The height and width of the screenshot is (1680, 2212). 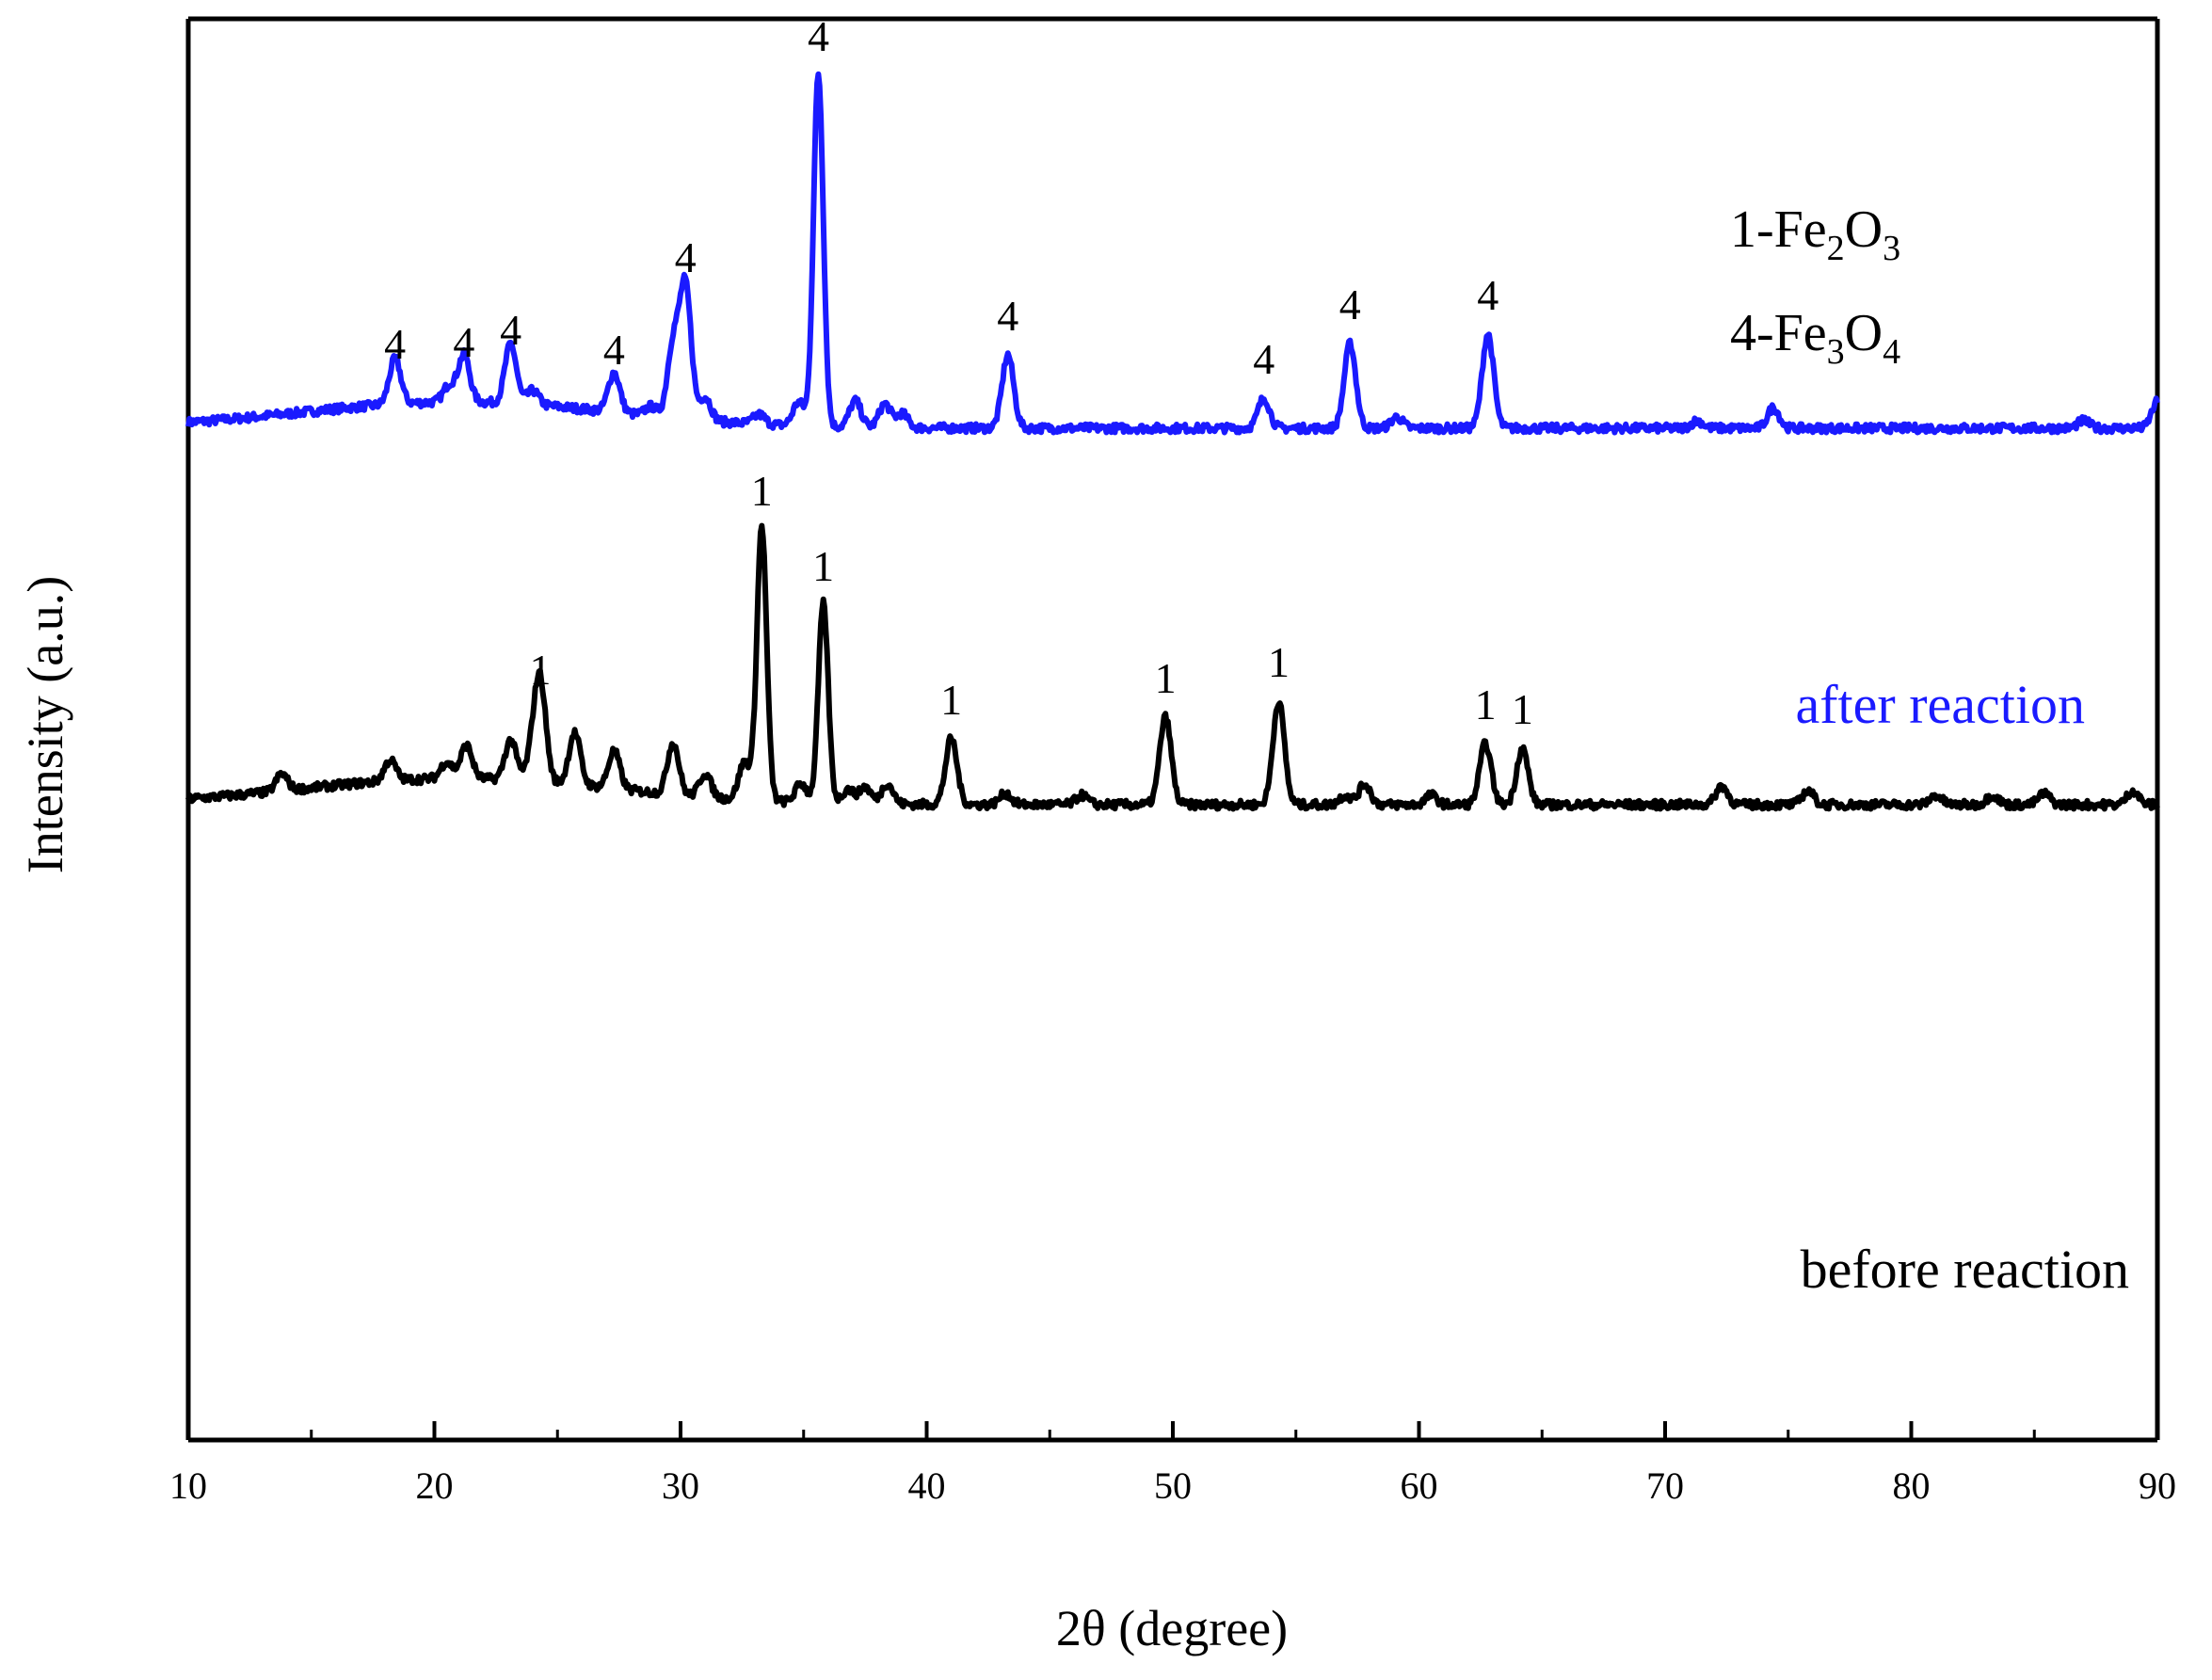 I want to click on x-tick-label: 40, so click(x=927, y=1485).